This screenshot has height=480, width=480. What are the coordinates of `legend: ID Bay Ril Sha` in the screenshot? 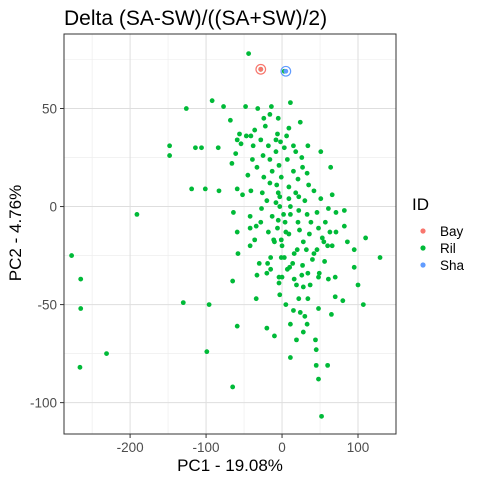 It's located at (438, 234).